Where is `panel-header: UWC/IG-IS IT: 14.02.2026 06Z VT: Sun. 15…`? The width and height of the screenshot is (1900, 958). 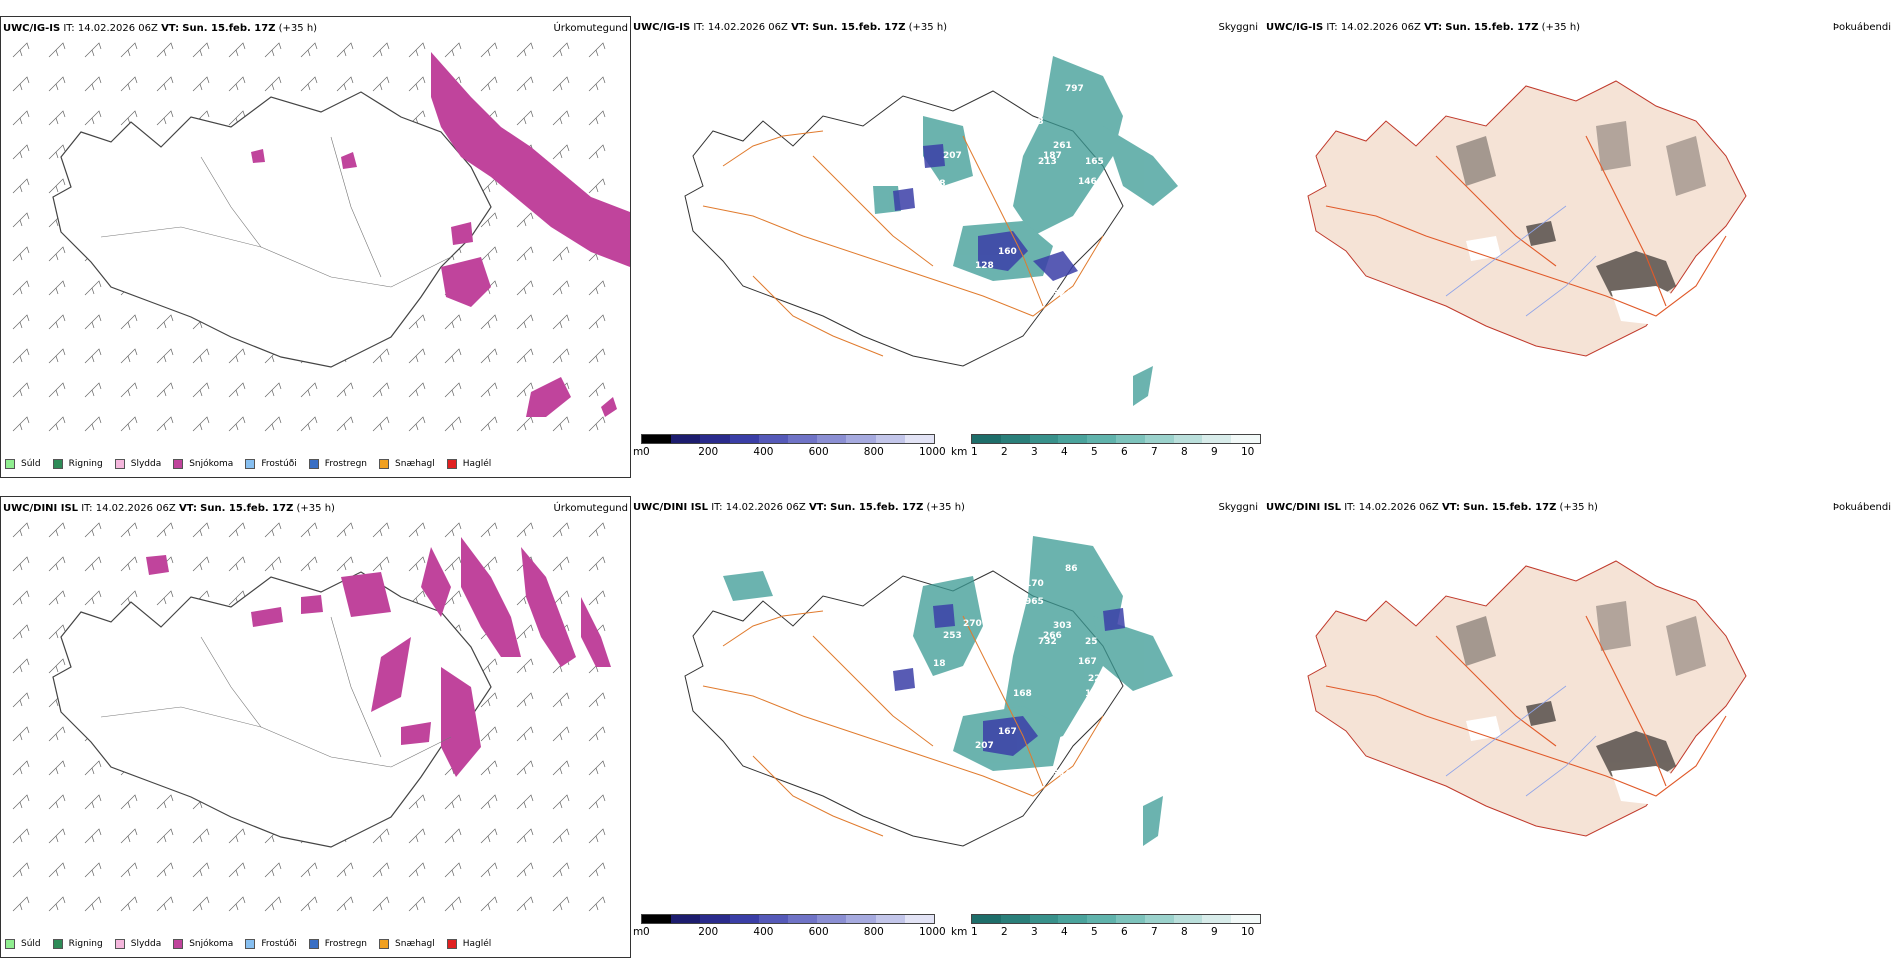
panel-header: UWC/IG-IS IT: 14.02.2026 06Z VT: Sun. 15… is located at coordinates (945, 29).